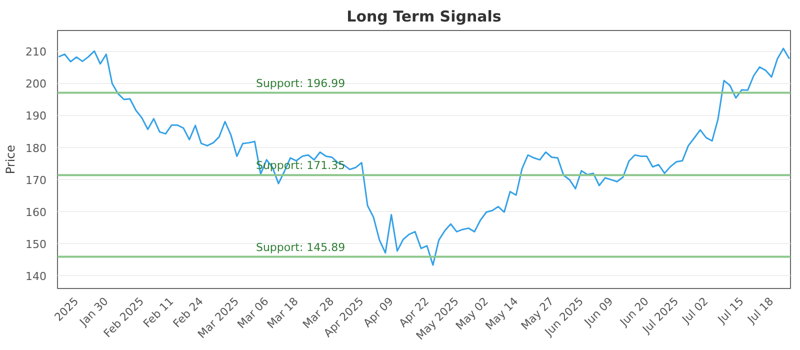  Describe the element at coordinates (36, 277) in the screenshot. I see `y-tick-label: 140` at that location.